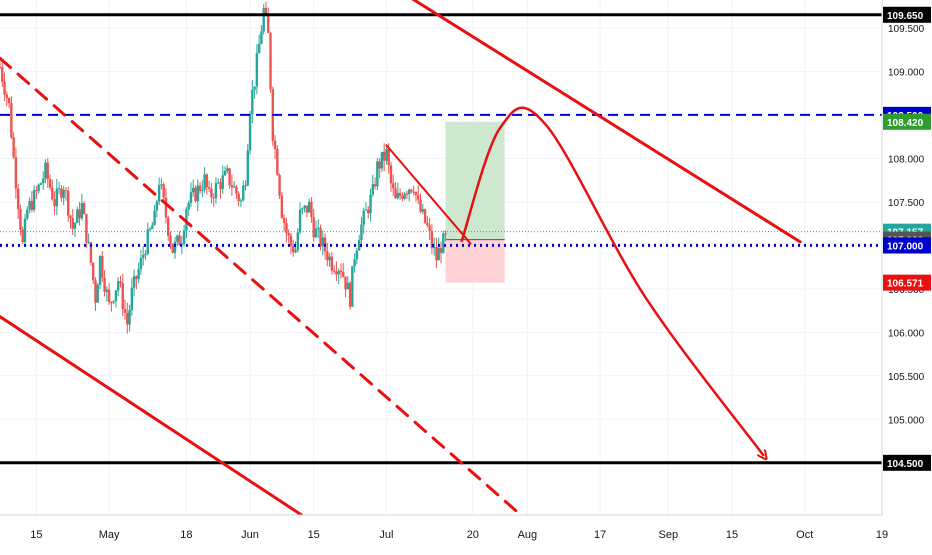 Image resolution: width=932 pixels, height=555 pixels. What do you see at coordinates (386, 535) in the screenshot?
I see `time-tick-label: Jul` at bounding box center [386, 535].